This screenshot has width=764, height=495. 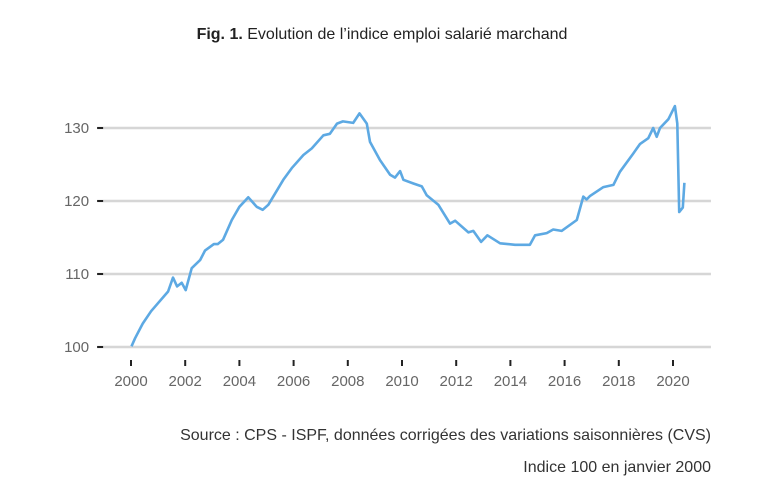 I want to click on y-tick-label: 120, so click(x=76, y=201).